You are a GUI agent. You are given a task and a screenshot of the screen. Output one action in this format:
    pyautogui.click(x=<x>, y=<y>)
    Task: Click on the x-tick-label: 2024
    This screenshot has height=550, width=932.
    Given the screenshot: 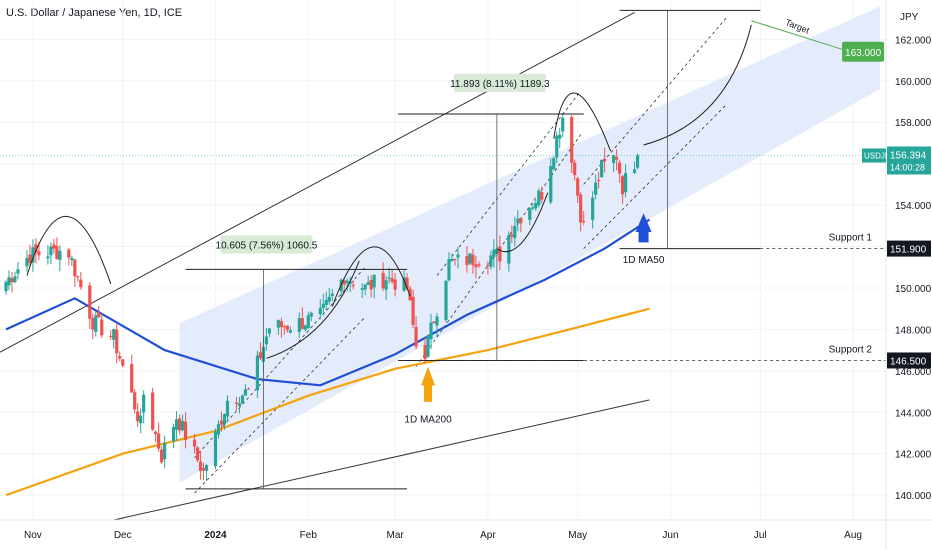 What is the action you would take?
    pyautogui.click(x=215, y=535)
    